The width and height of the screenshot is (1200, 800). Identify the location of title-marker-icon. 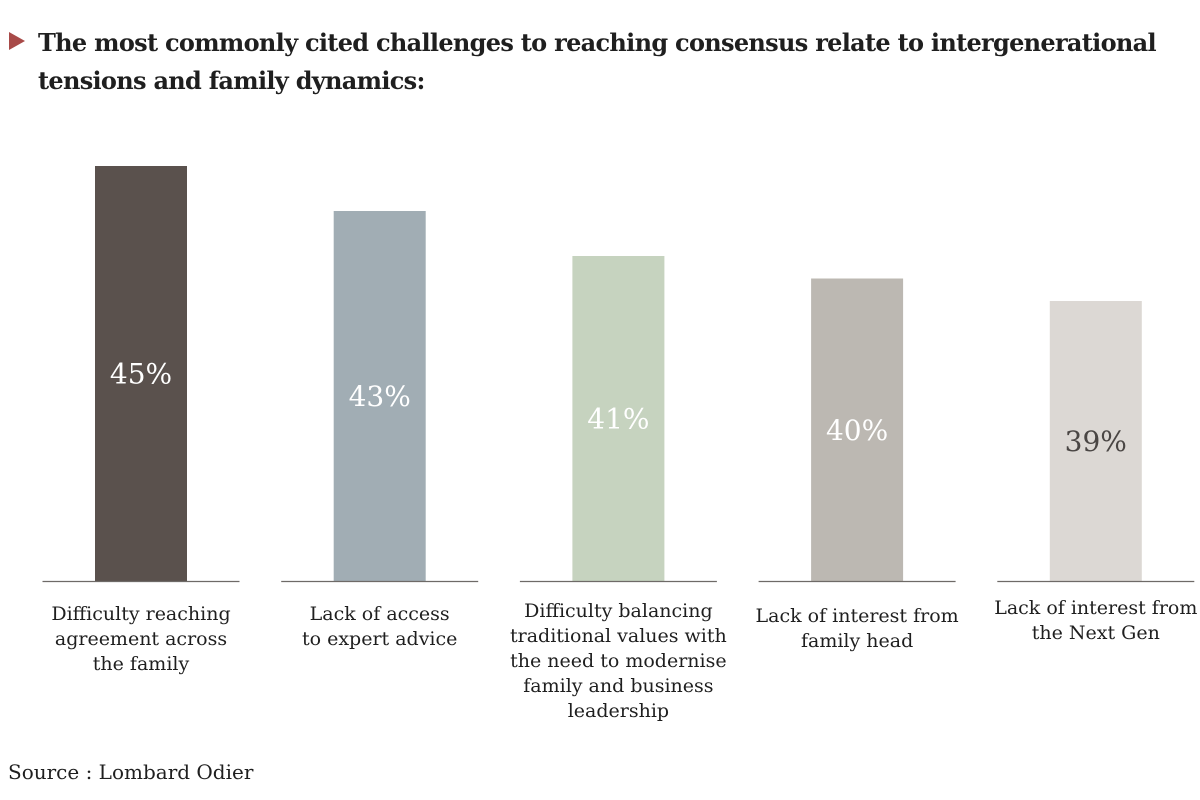
(17, 41).